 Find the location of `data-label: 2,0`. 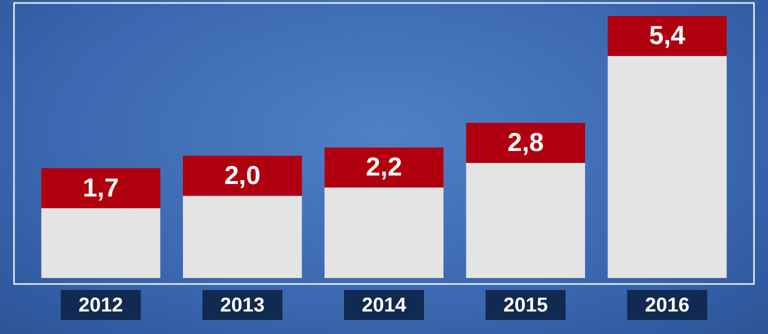

data-label: 2,0 is located at coordinates (242, 175).